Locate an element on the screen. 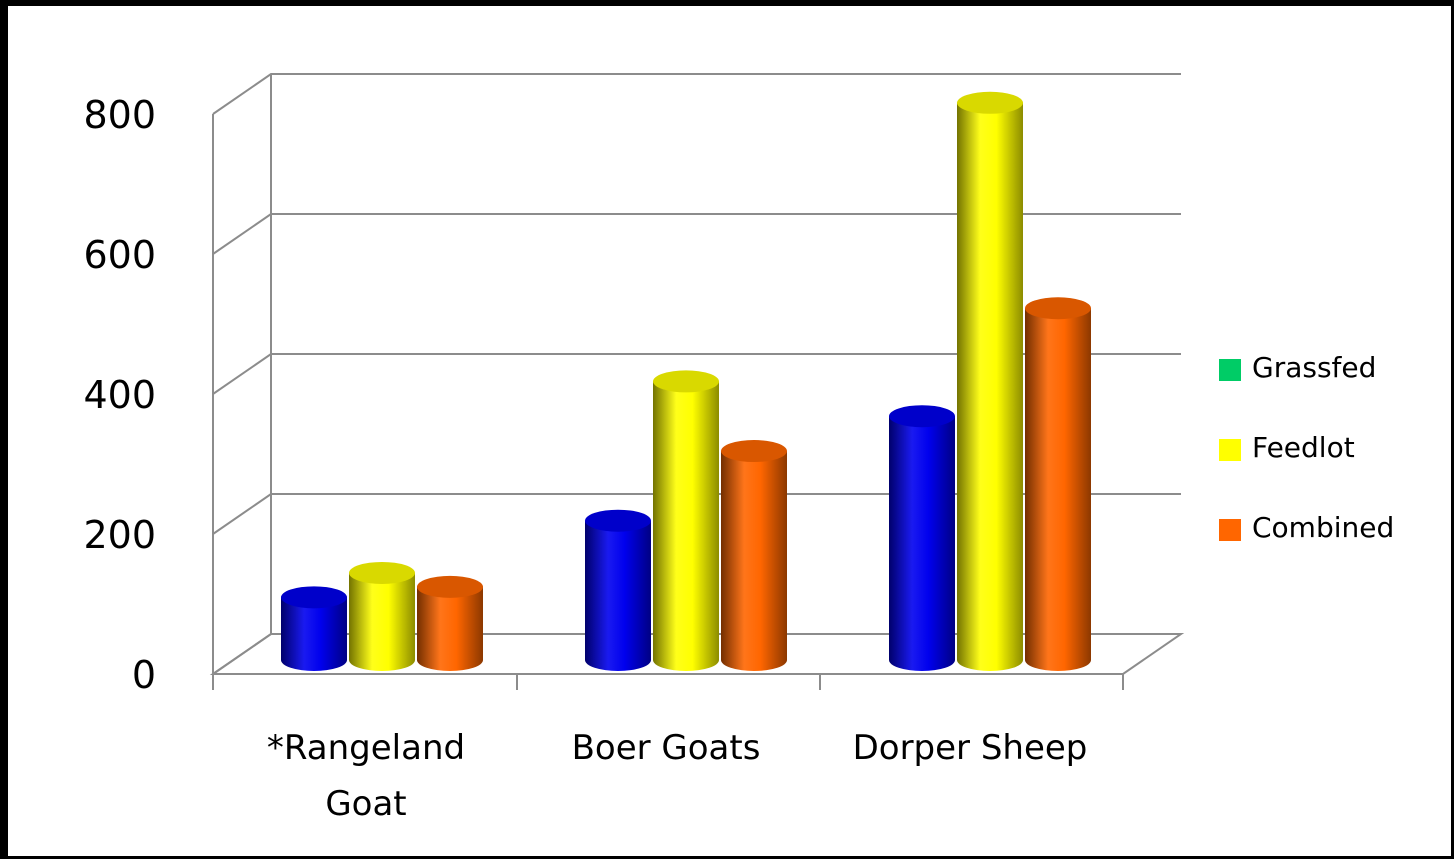 The height and width of the screenshot is (865, 1454). y-tick-label: 400 is located at coordinates (119, 395).